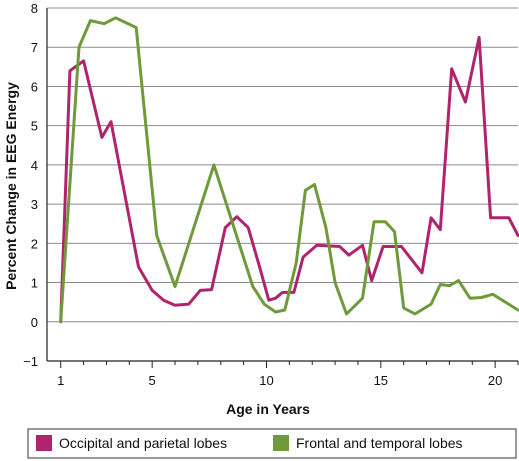 The image size is (519, 461). I want to click on y-tick-label: 5, so click(34, 126).